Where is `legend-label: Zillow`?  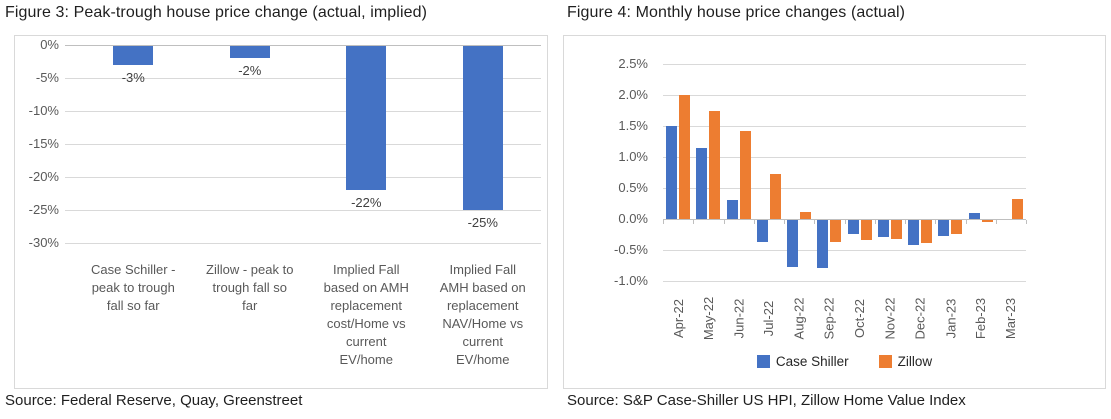 legend-label: Zillow is located at coordinates (915, 361).